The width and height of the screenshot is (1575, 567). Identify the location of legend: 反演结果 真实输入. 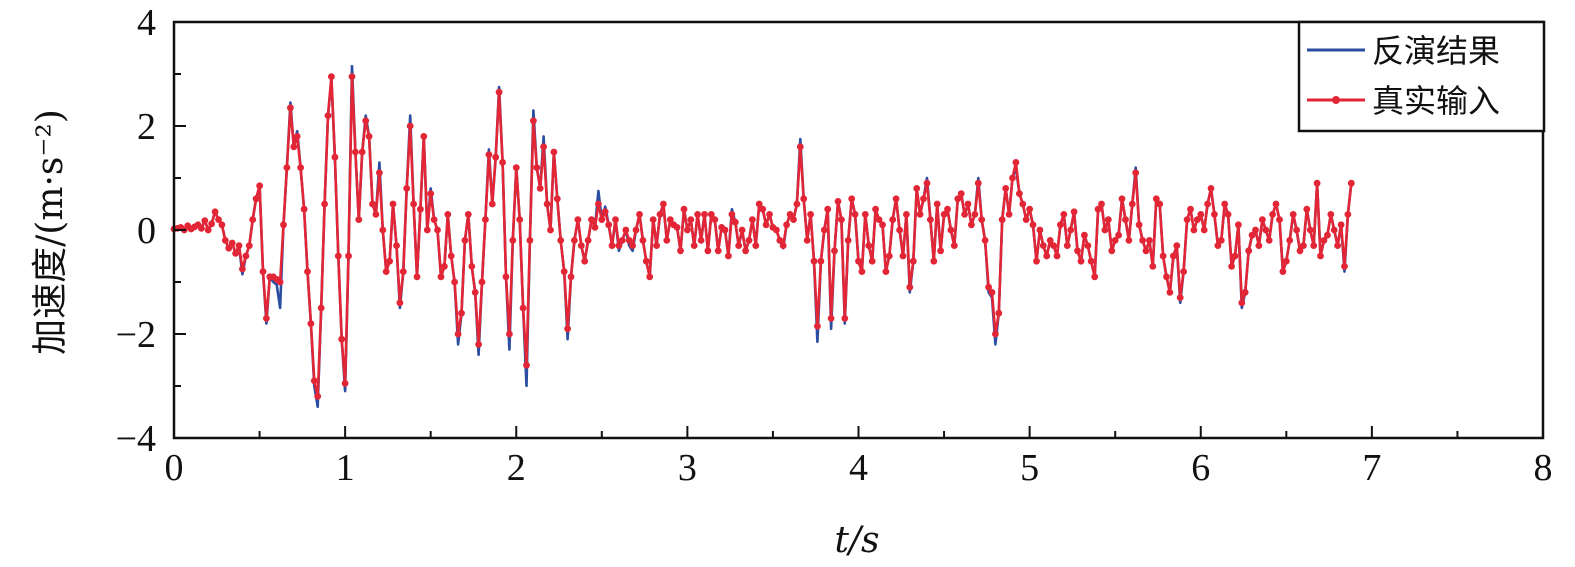
(1421, 76).